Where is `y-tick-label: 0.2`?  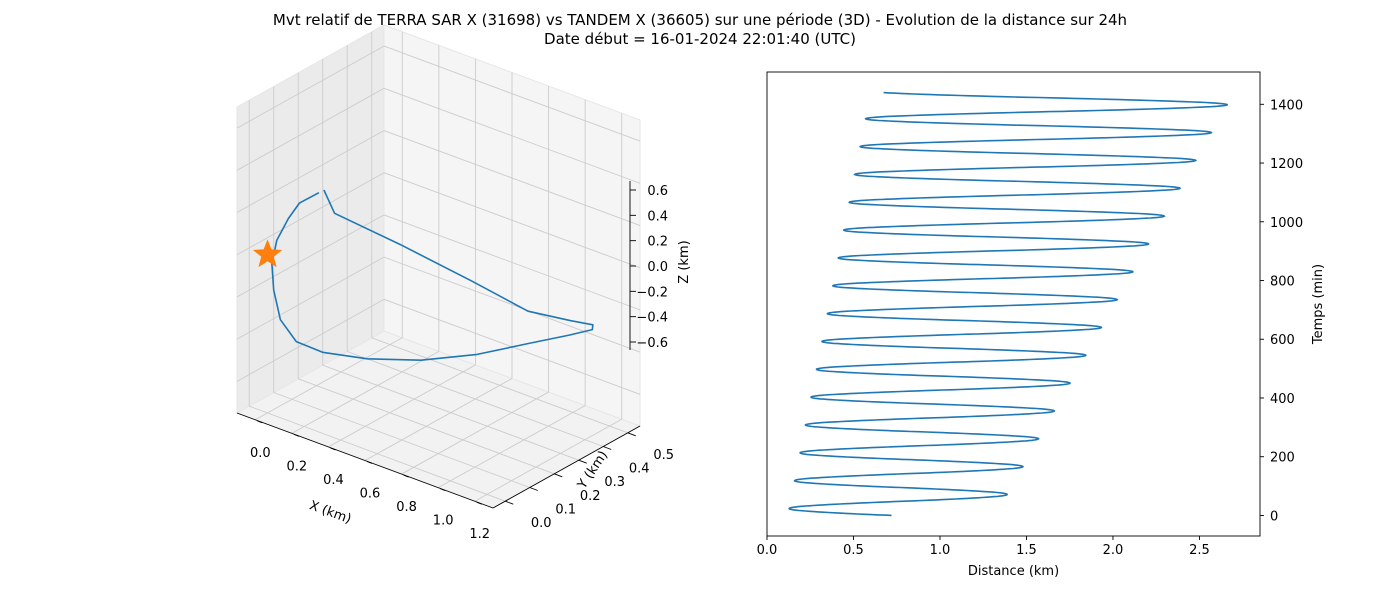 y-tick-label: 0.2 is located at coordinates (590, 496).